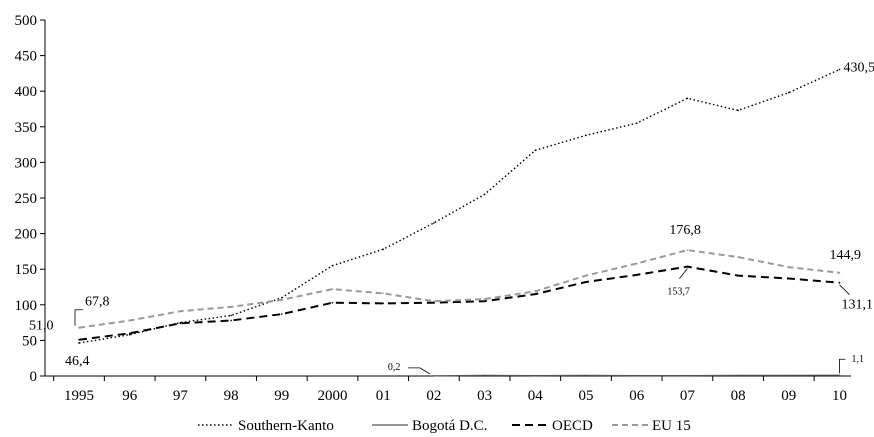  What do you see at coordinates (738, 396) in the screenshot?
I see `x-tick-label: 08` at bounding box center [738, 396].